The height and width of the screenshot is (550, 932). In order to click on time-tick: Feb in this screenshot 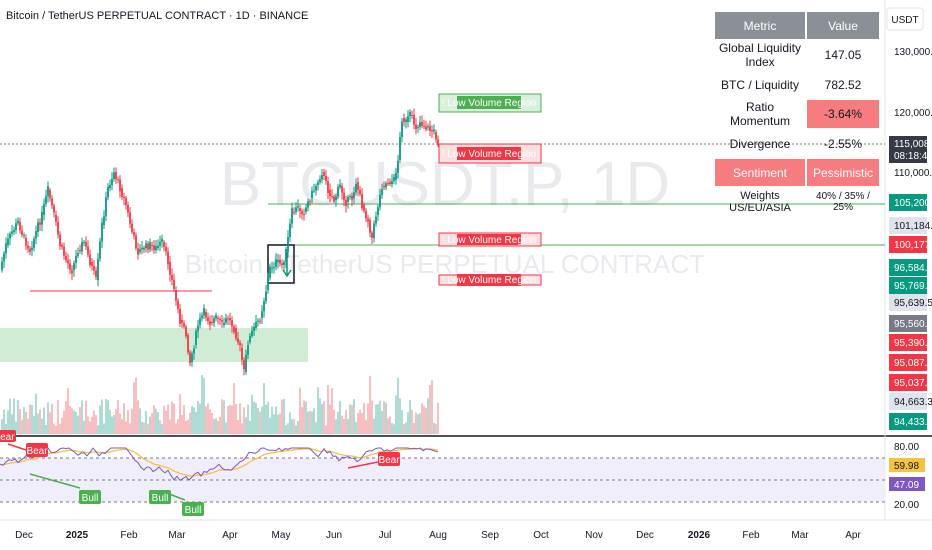, I will do `click(751, 535)`.